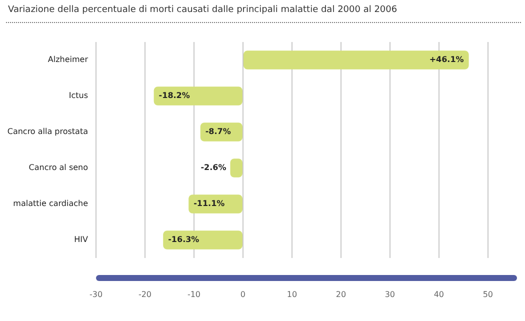 This screenshot has height=321, width=525. I want to click on data-label: +46.1%, so click(446, 59).